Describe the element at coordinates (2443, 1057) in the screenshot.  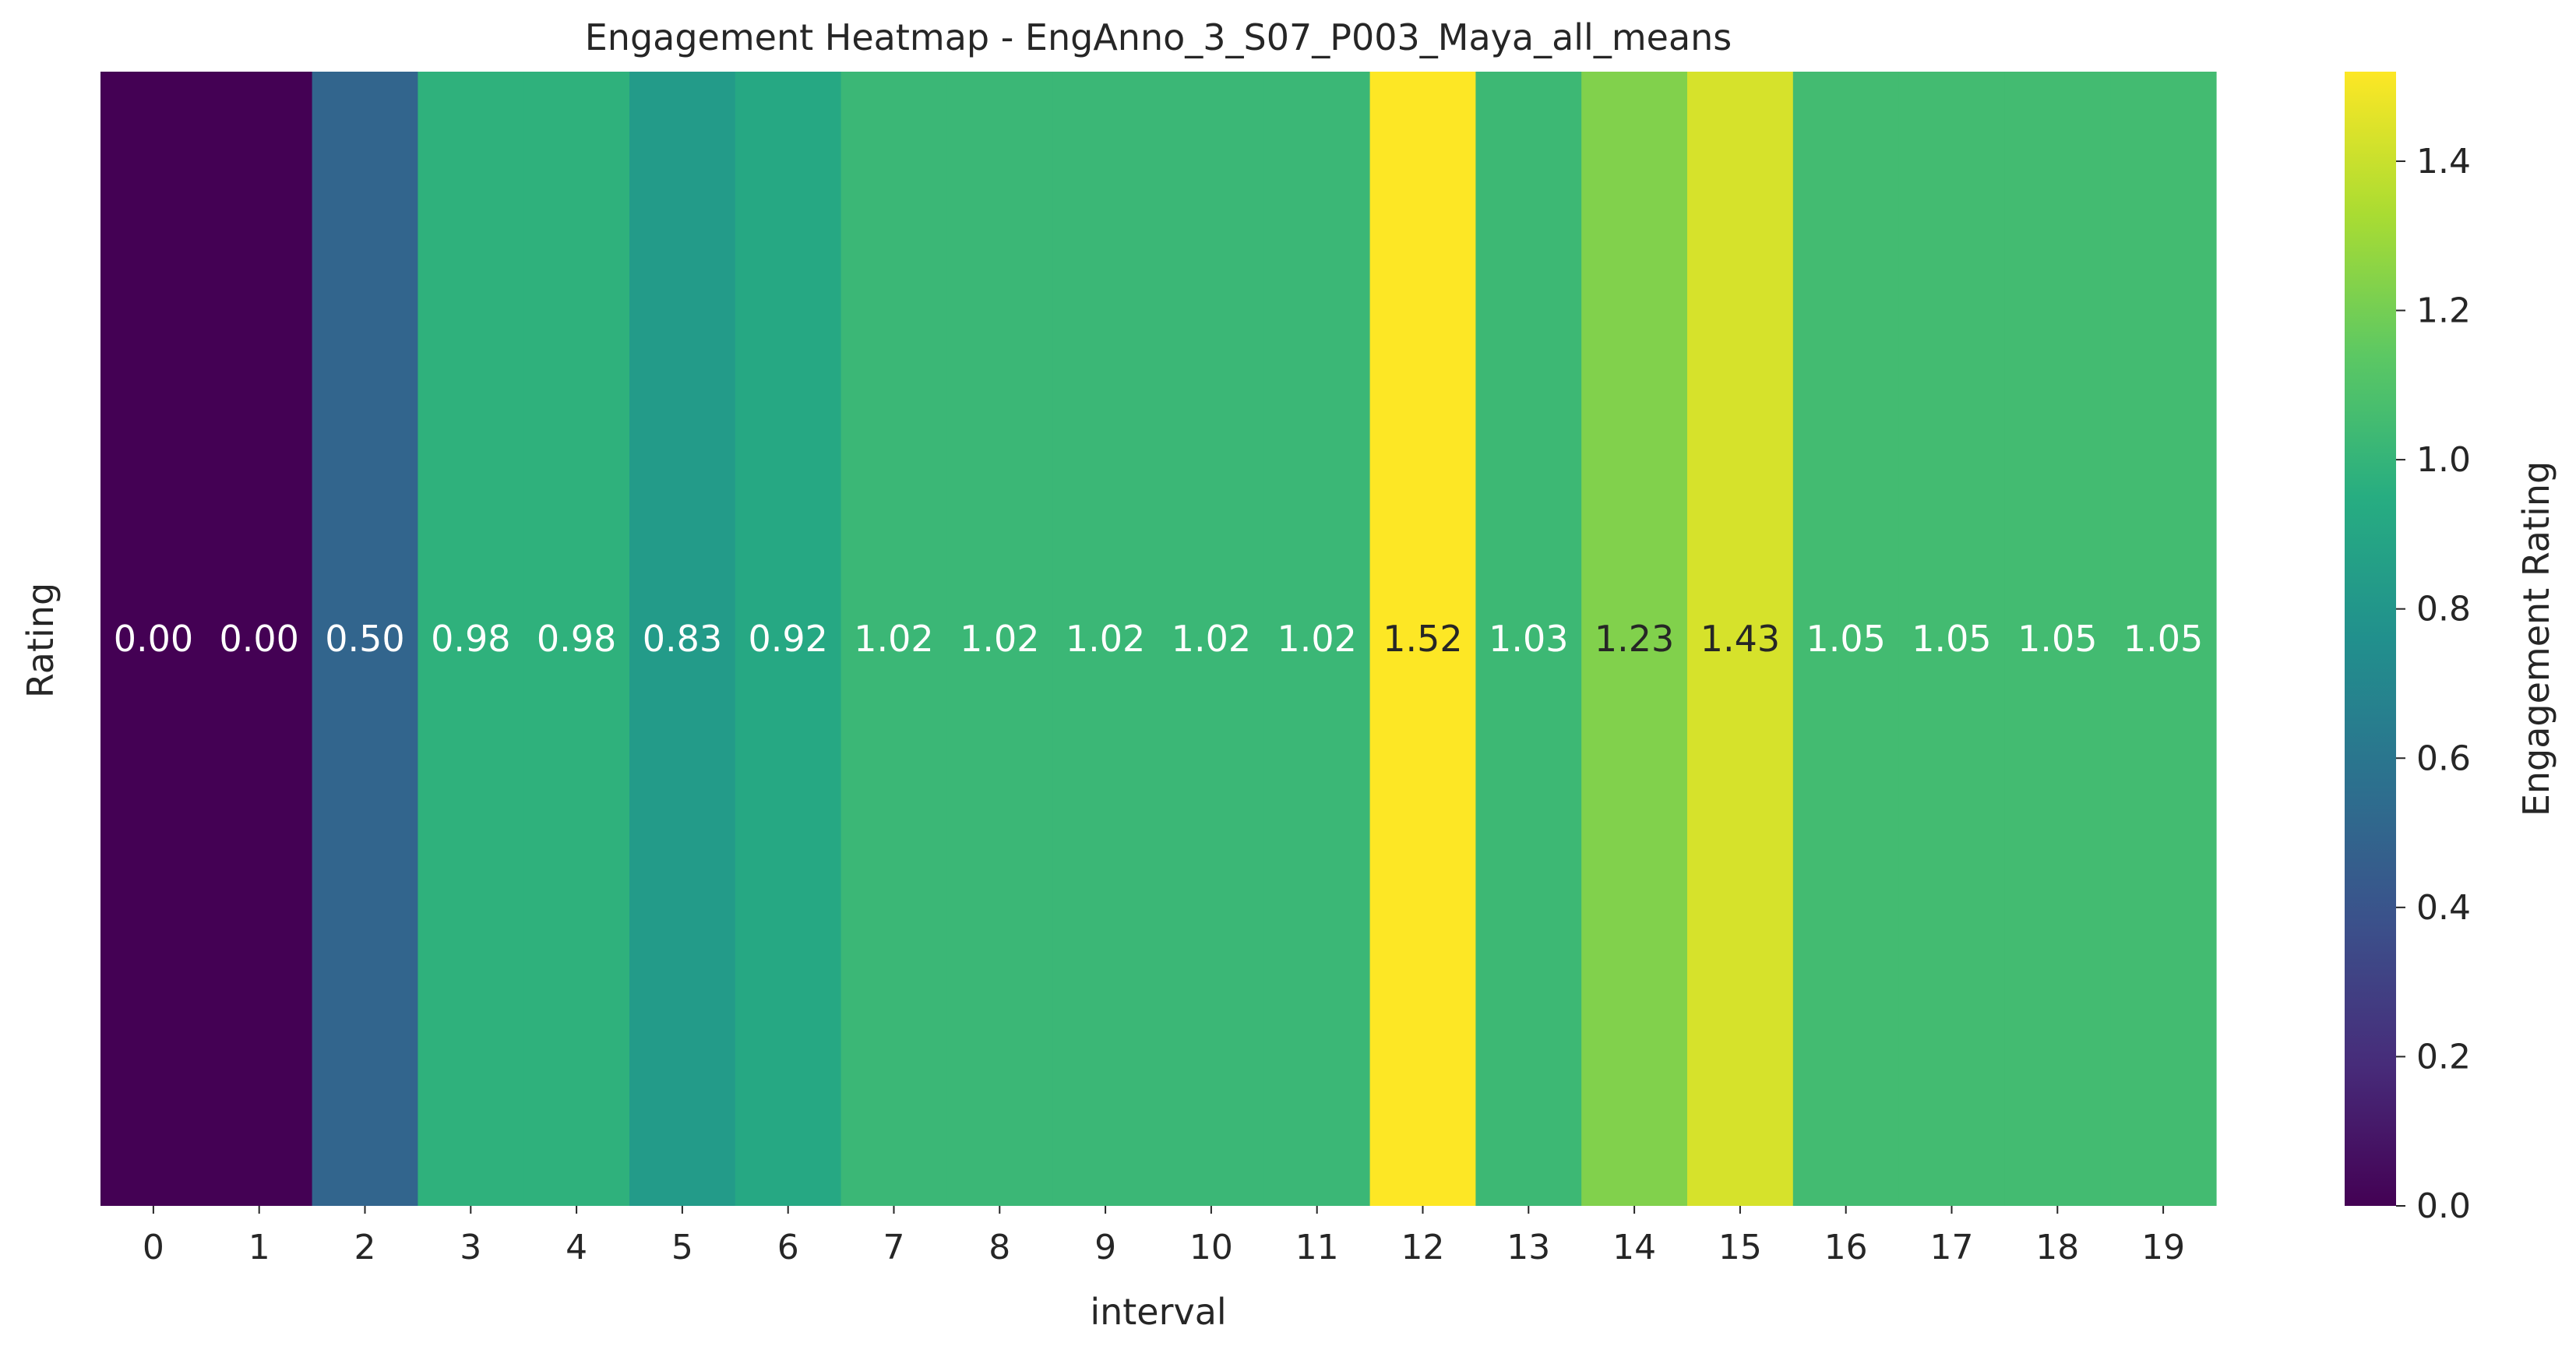
I see `colorbar-tick-label-1: 0.2` at that location.